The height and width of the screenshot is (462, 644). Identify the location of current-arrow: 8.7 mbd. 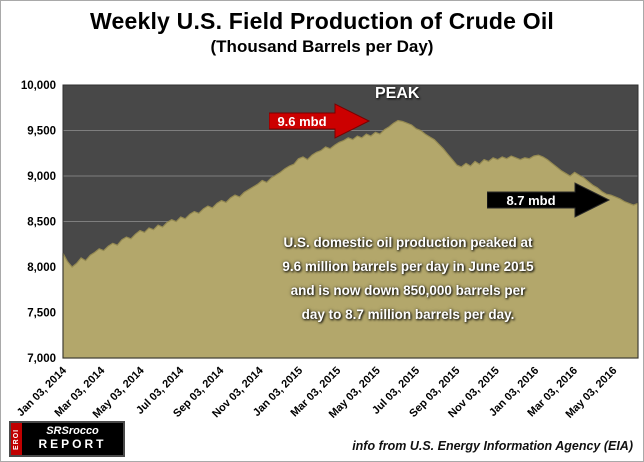
(549, 200).